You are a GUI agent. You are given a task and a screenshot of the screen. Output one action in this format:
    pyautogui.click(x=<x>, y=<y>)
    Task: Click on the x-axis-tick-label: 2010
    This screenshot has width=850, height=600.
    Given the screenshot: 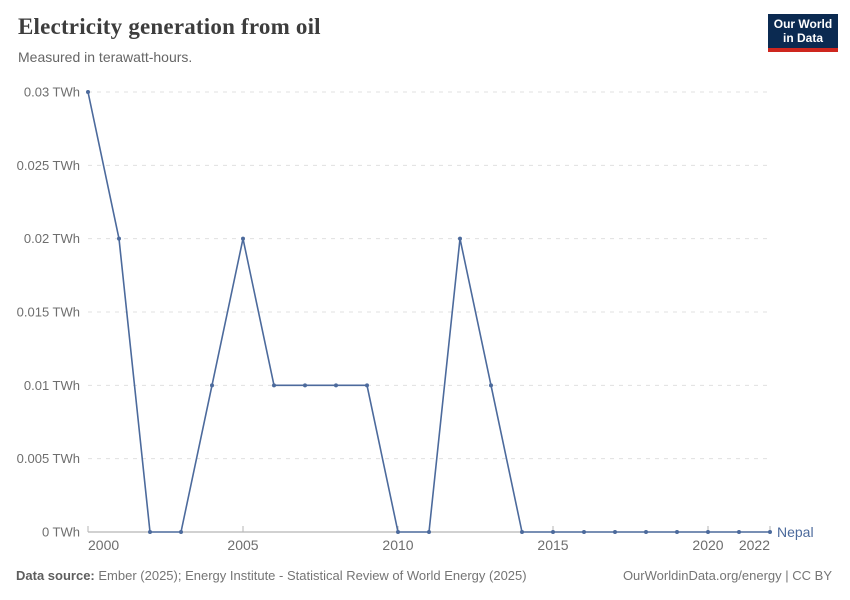 What is the action you would take?
    pyautogui.click(x=397, y=545)
    